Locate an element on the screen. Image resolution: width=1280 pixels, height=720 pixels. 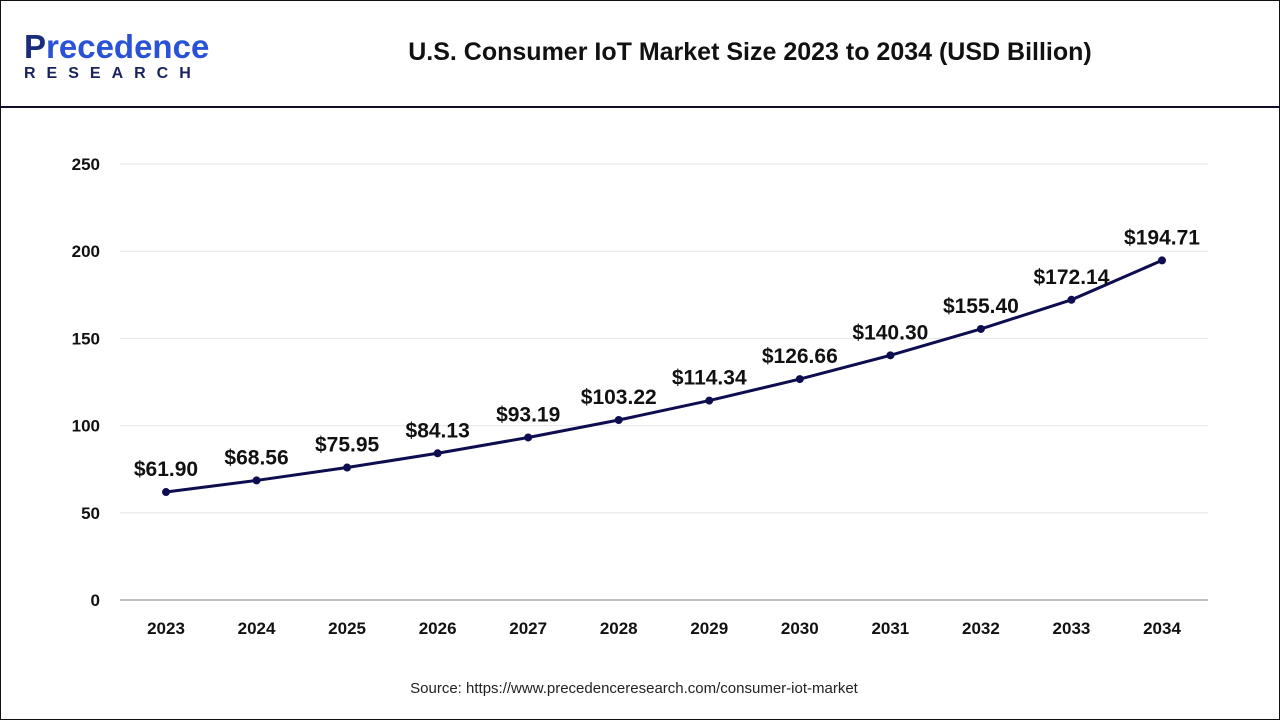
x-tick-label: 2028 is located at coordinates (619, 628).